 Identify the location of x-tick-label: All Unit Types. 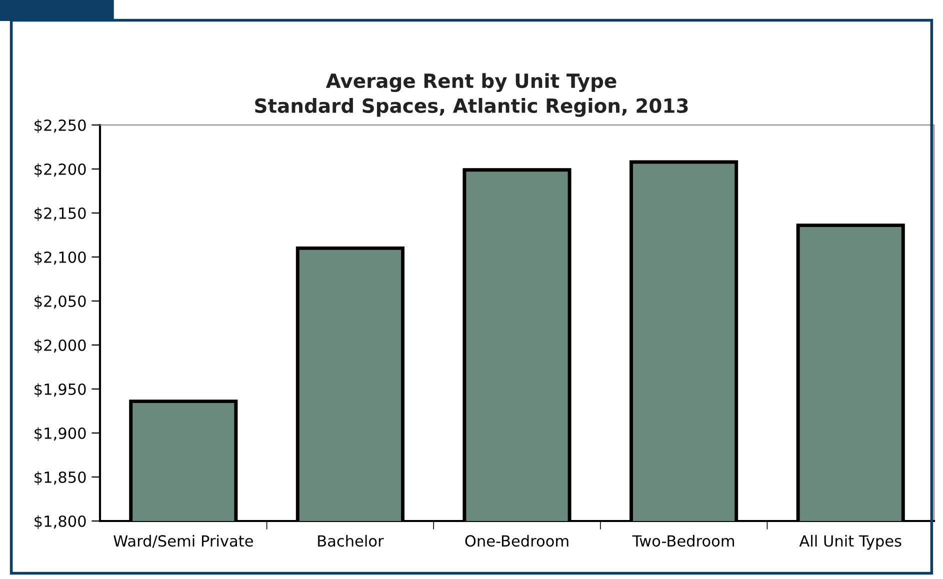
(850, 542).